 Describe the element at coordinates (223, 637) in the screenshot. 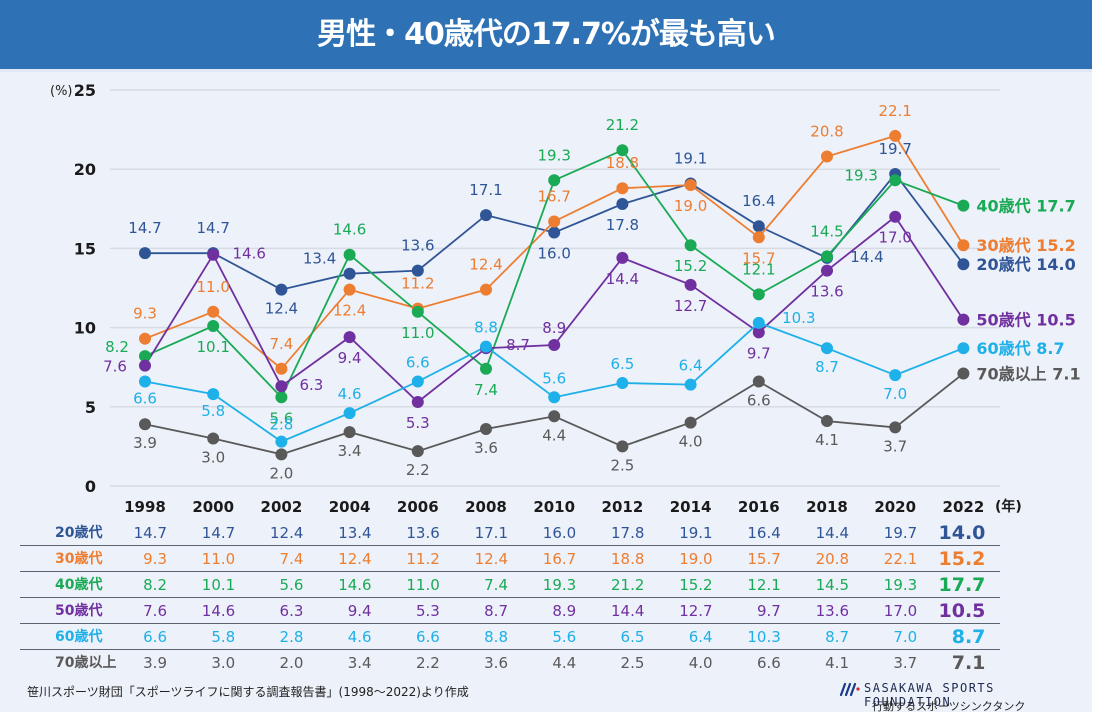

I see `table-cell: 5.8` at that location.